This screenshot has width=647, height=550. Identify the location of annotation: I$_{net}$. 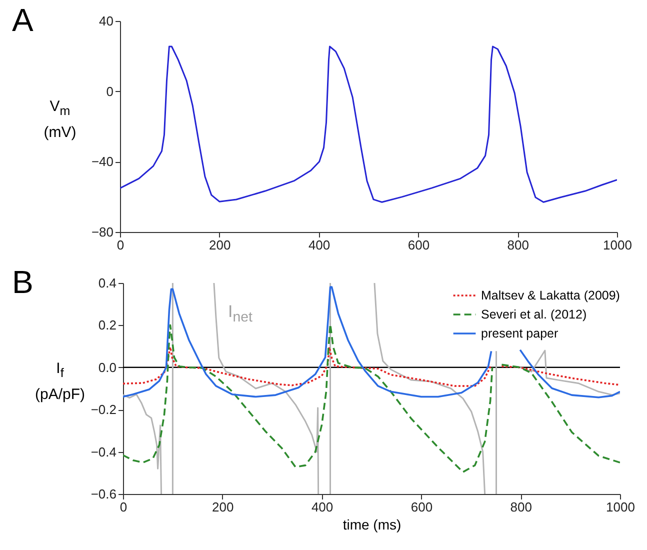
(240, 314).